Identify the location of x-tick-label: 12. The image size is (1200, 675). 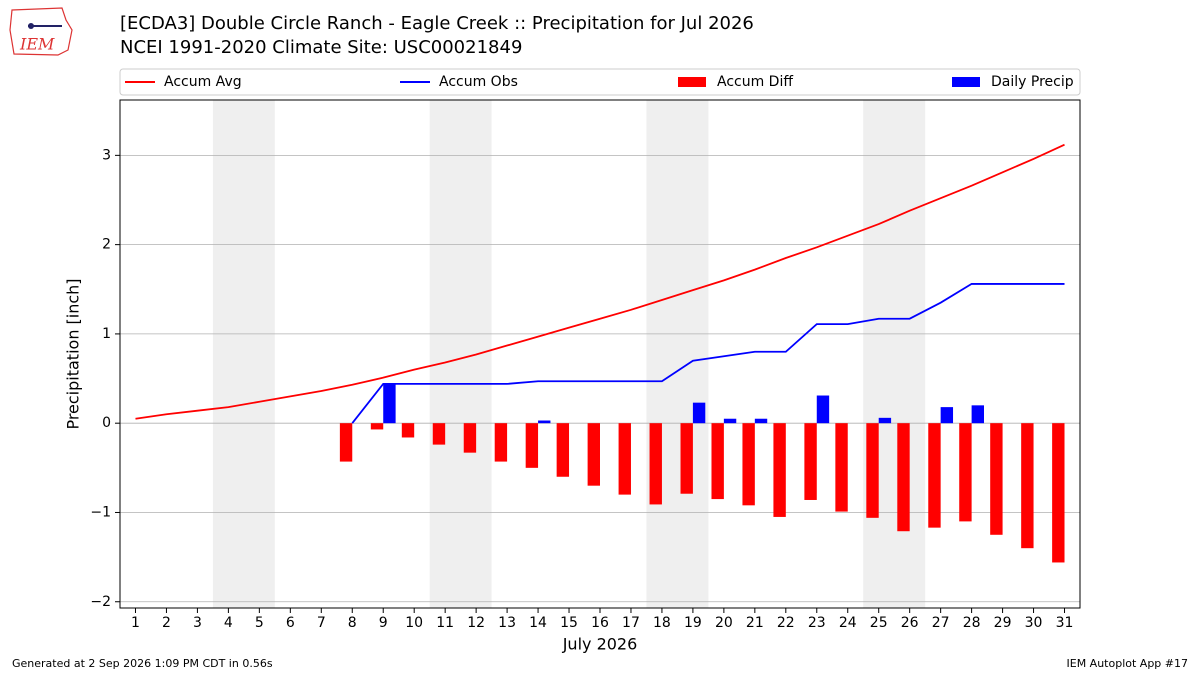
(476, 623).